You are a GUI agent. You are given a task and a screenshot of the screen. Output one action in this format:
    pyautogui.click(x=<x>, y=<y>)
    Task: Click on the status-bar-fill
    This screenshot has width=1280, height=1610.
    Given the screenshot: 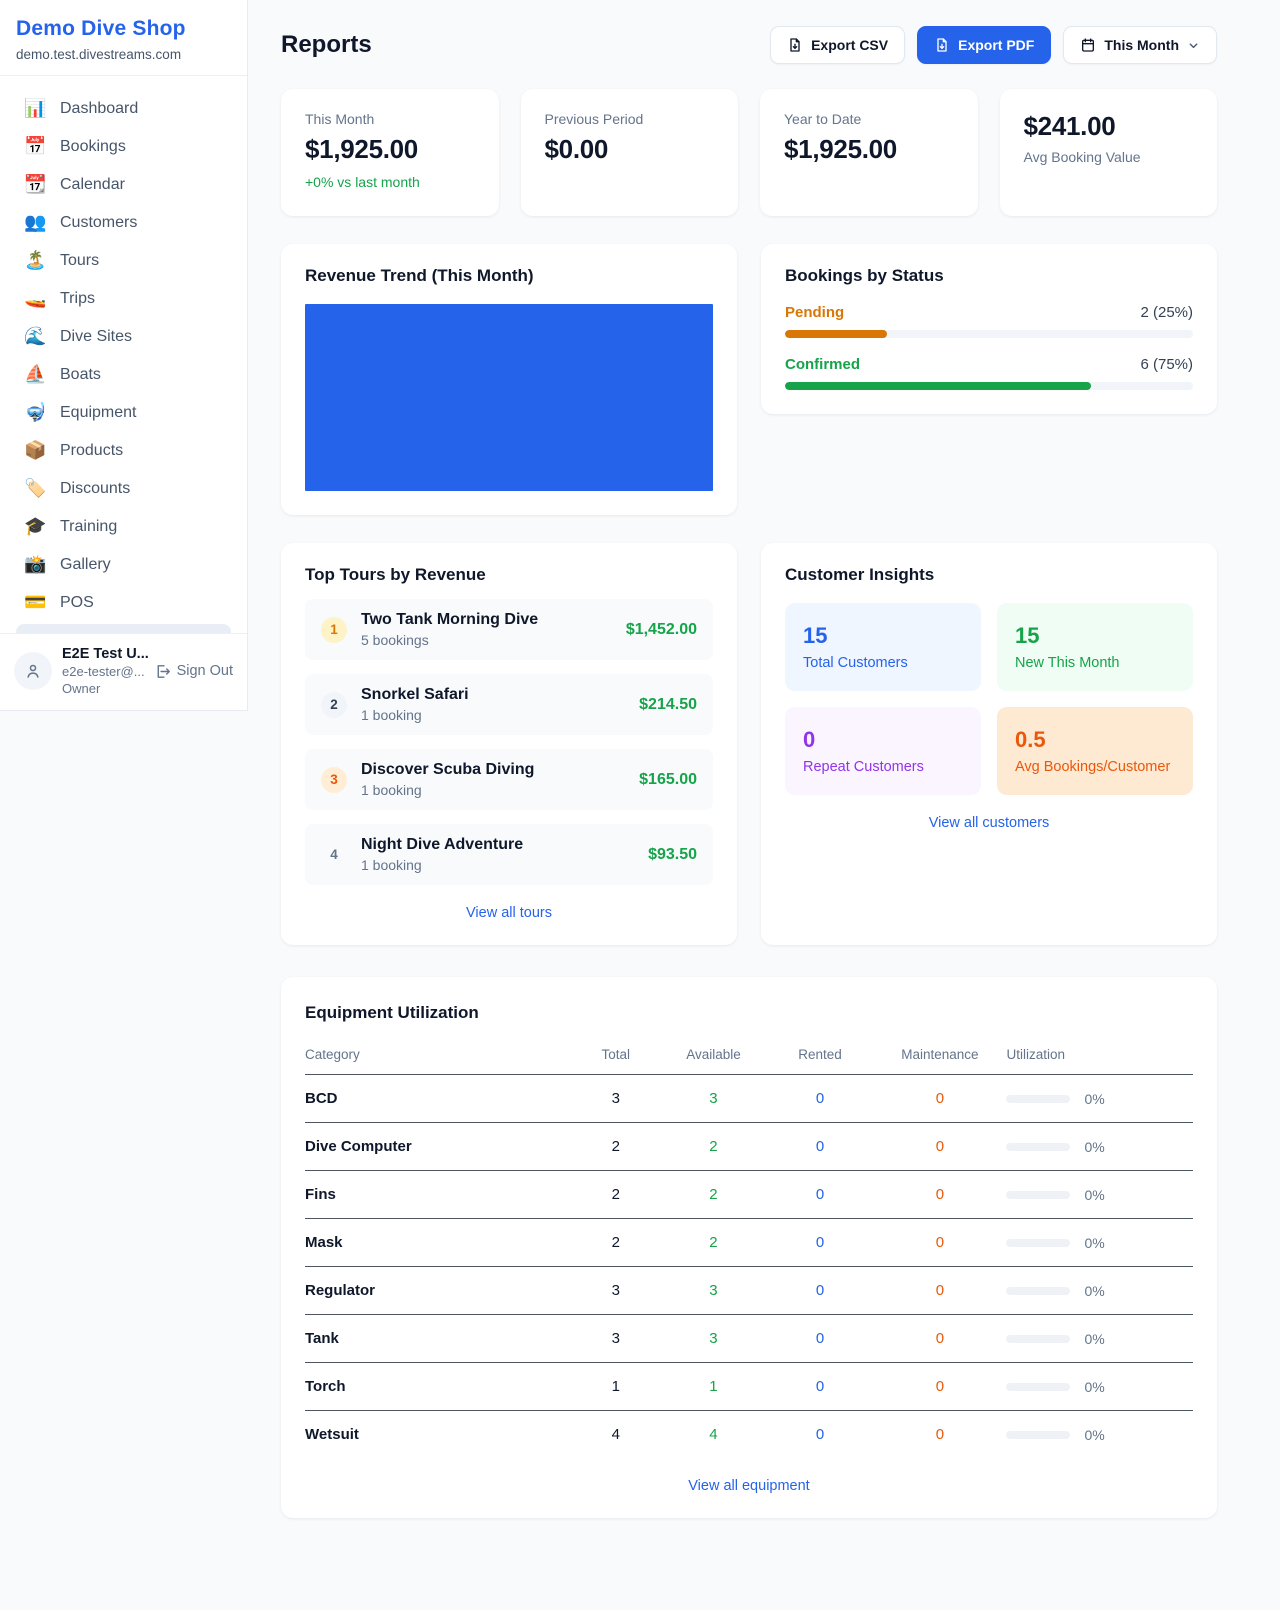 What is the action you would take?
    pyautogui.click(x=938, y=386)
    